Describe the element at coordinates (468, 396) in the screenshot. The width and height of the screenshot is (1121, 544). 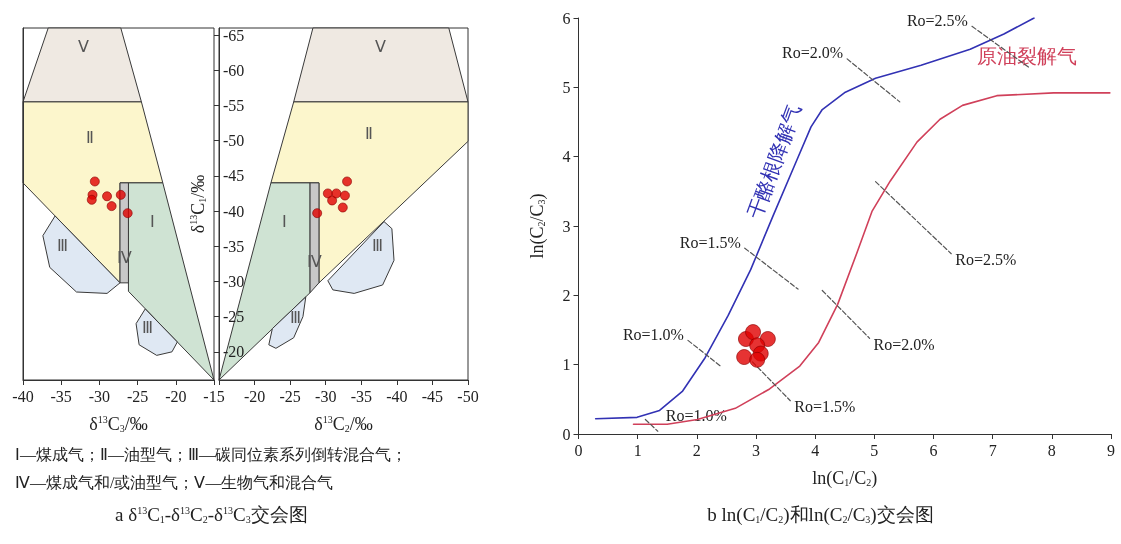
I see `x-tick-label: -50` at that location.